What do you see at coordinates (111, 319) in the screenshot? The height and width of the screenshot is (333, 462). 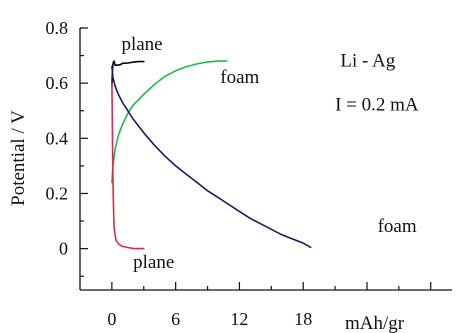 I see `x-tick-label: 0` at bounding box center [111, 319].